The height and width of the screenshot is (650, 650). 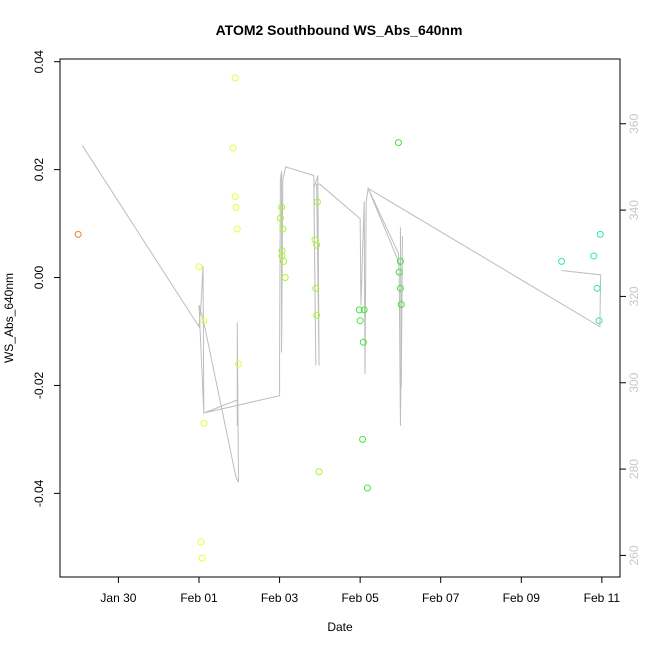 I want to click on y2-tick-label: 360, so click(x=634, y=123).